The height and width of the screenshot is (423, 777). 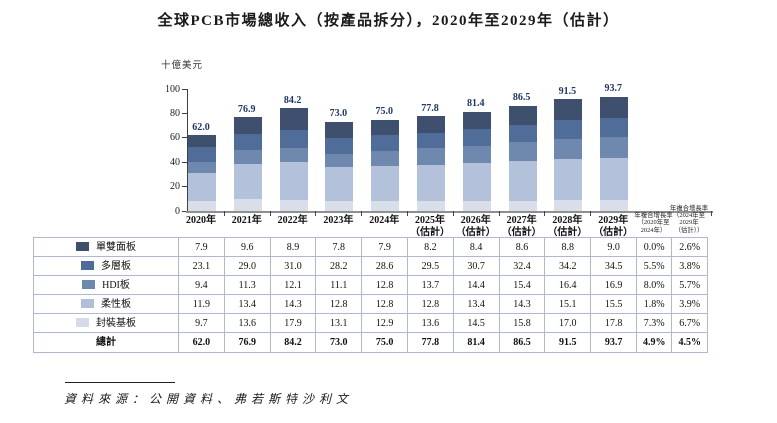 What do you see at coordinates (175, 187) in the screenshot?
I see `y-tick-label: 20` at bounding box center [175, 187].